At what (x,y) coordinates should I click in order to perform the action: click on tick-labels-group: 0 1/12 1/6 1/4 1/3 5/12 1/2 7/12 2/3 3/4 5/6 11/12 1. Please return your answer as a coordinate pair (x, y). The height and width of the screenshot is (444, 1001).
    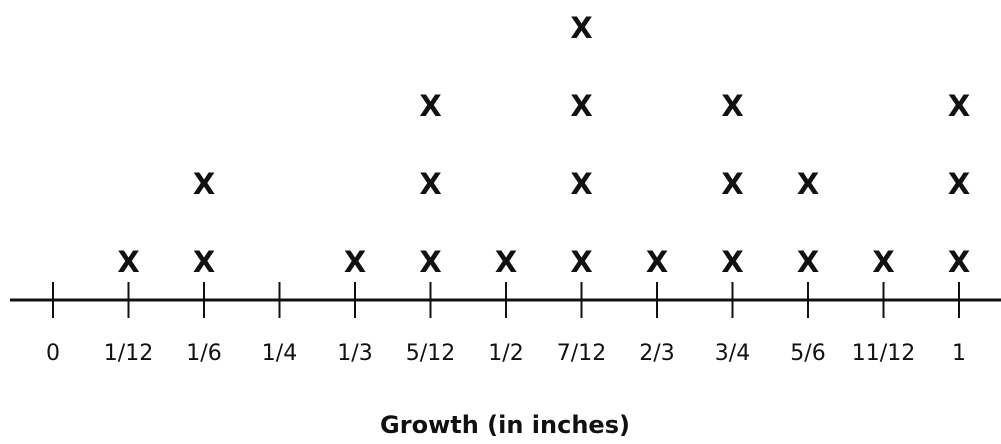
    Looking at the image, I should click on (506, 353).